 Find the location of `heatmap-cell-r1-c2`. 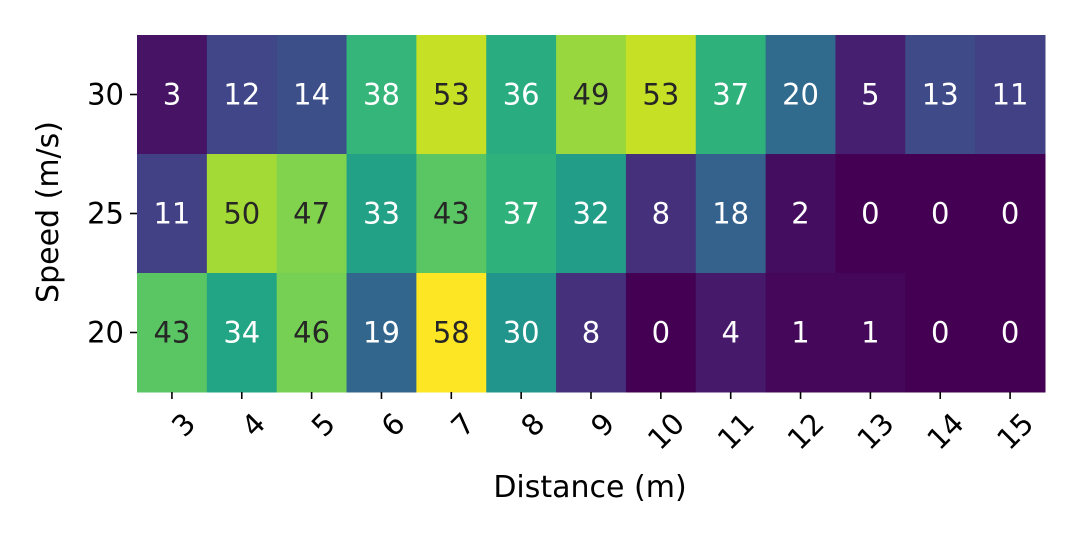

heatmap-cell-r1-c2 is located at coordinates (312, 214).